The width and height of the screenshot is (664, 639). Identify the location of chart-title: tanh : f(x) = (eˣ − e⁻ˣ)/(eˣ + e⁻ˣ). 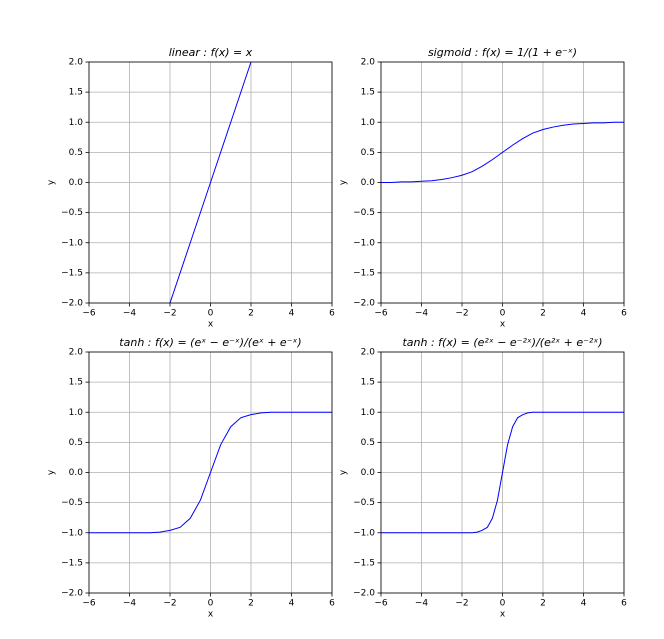
(210, 342).